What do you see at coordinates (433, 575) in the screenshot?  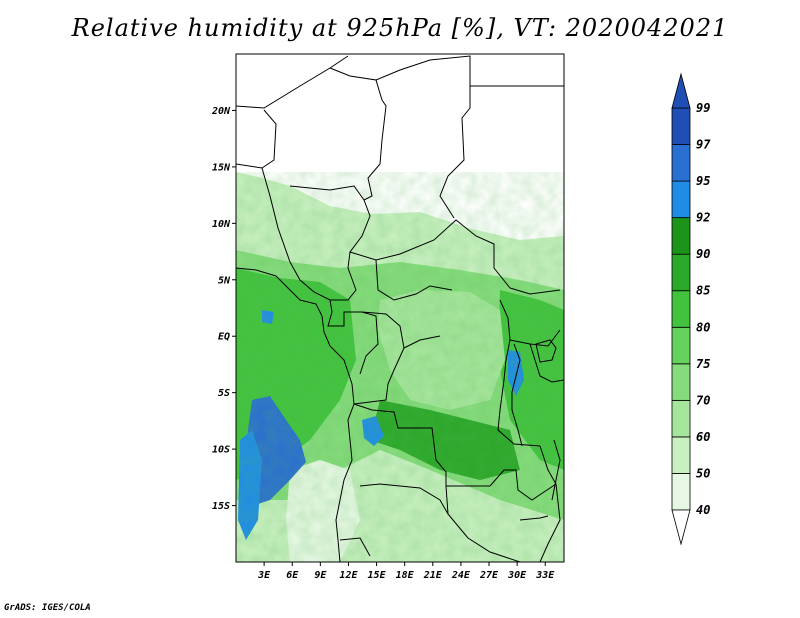 I see `lon-label: 21E` at bounding box center [433, 575].